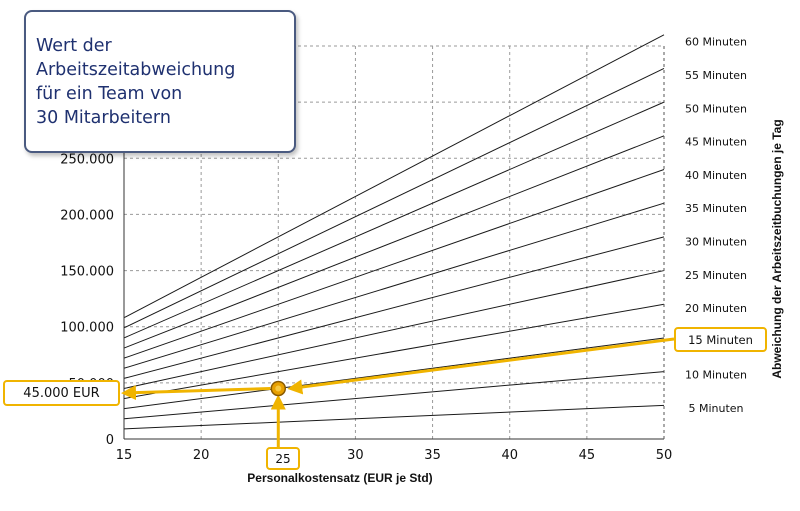 The width and height of the screenshot is (800, 511). What do you see at coordinates (110, 440) in the screenshot?
I see `y-tick-label: 0` at bounding box center [110, 440].